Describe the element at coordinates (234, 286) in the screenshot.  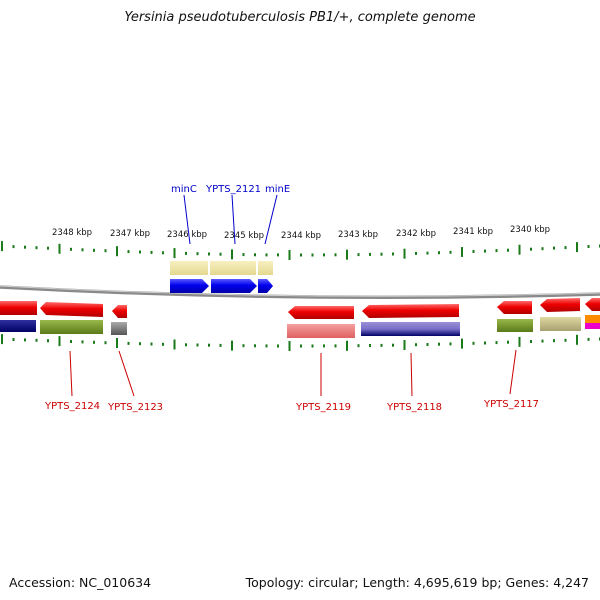
I see `gene-ypts-2121-arrow` at that location.